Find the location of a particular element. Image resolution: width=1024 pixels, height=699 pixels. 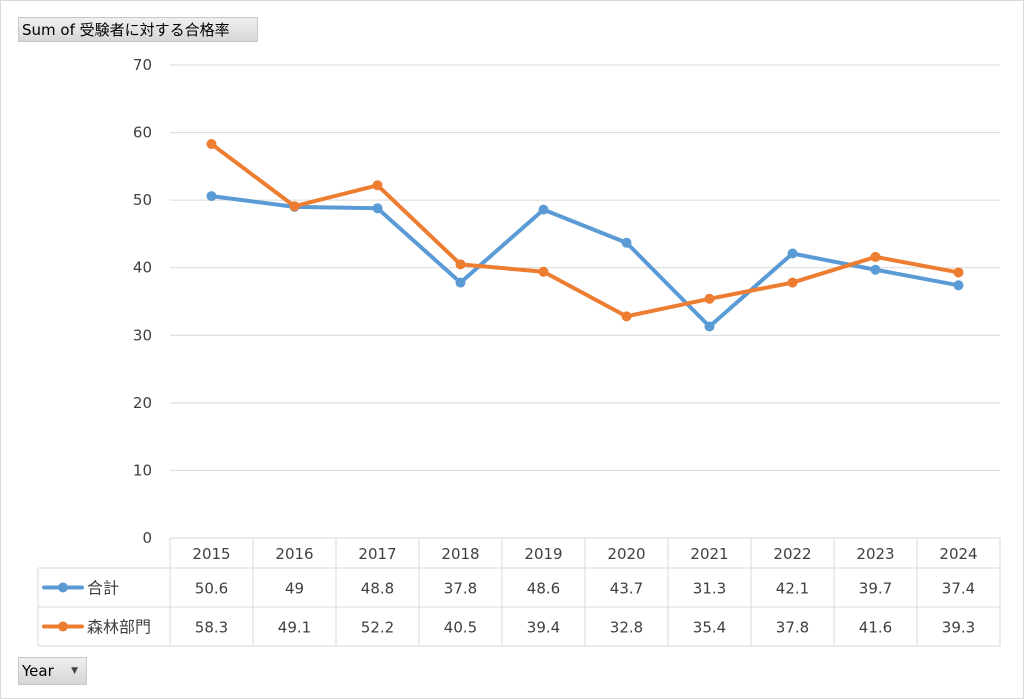

x-tick-label: 2015 is located at coordinates (211, 554).